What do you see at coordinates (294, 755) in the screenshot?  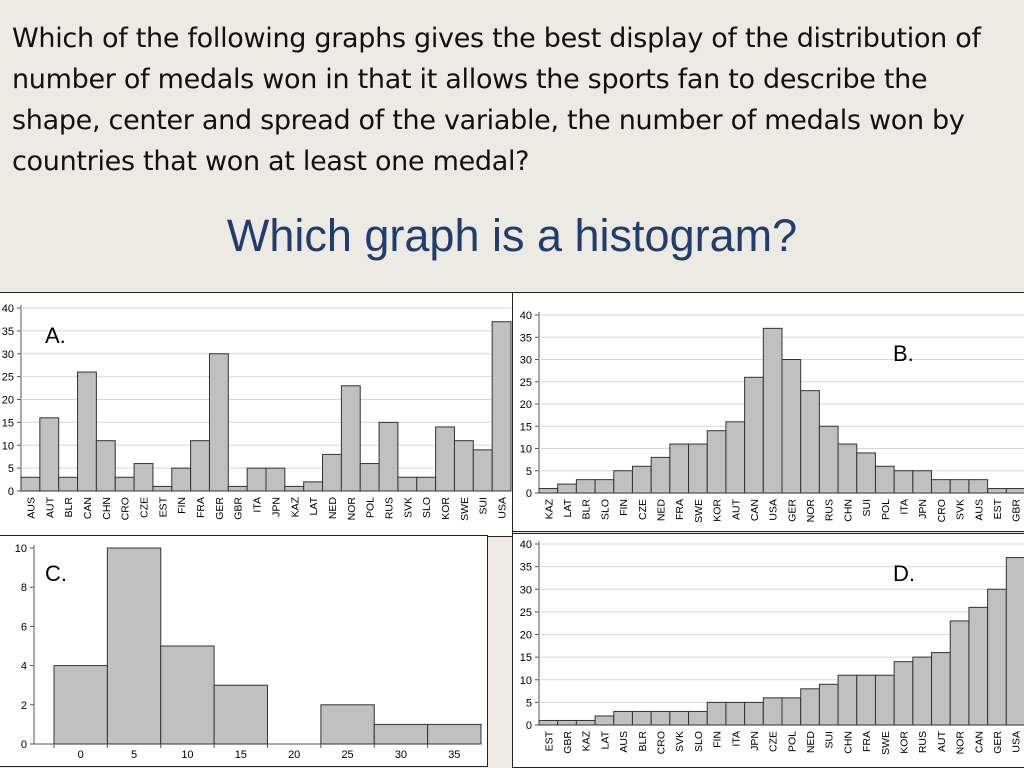 I see `x-tick-label: 20` at bounding box center [294, 755].